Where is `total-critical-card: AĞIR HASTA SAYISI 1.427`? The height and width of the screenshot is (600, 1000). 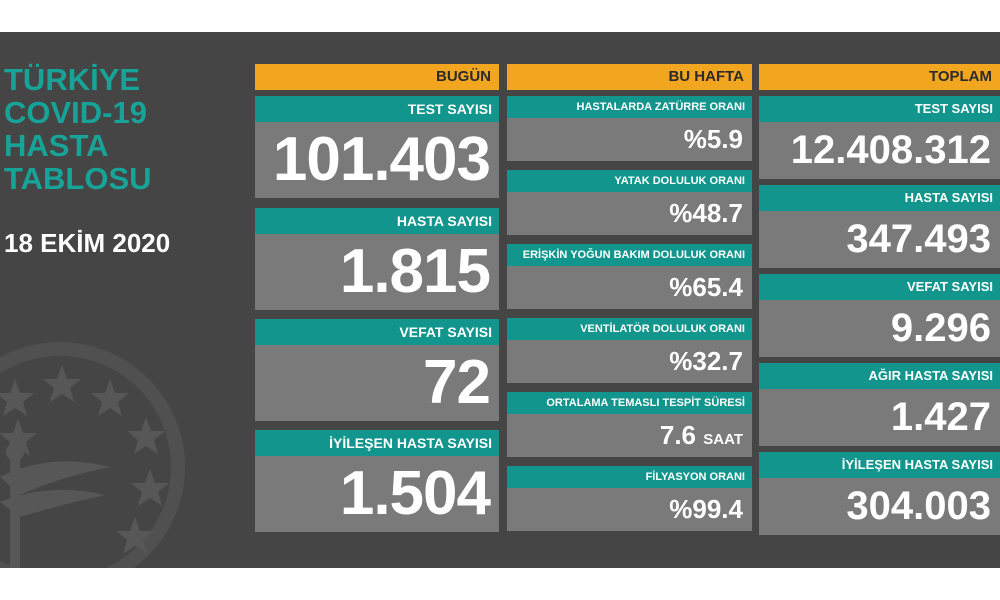 total-critical-card: AĞIR HASTA SAYISI 1.427 is located at coordinates (879, 404).